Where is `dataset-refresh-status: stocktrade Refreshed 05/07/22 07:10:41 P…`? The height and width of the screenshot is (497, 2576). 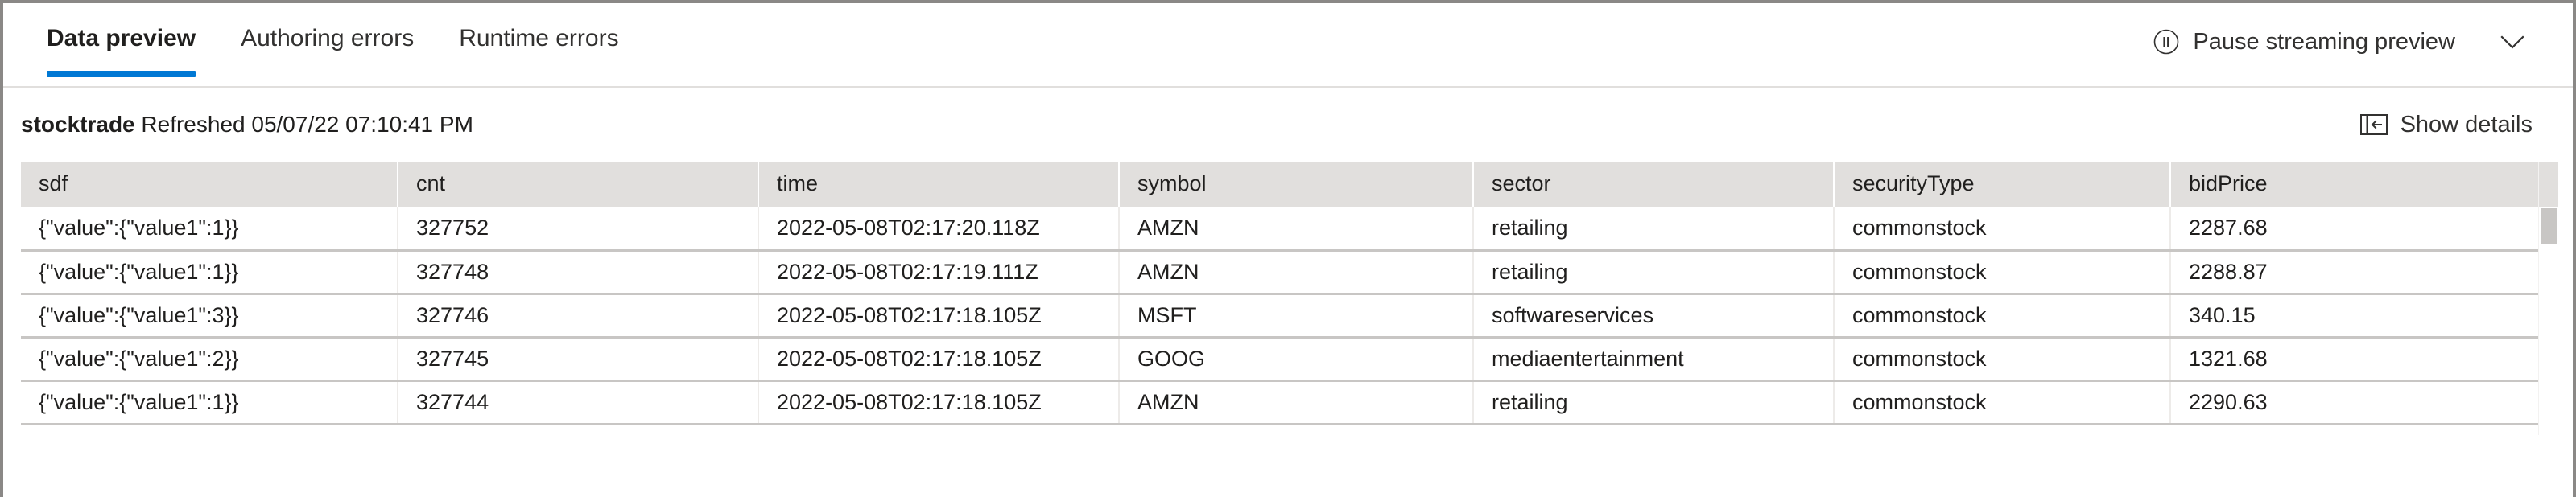 dataset-refresh-status: stocktrade Refreshed 05/07/22 07:10:41 P… is located at coordinates (247, 124).